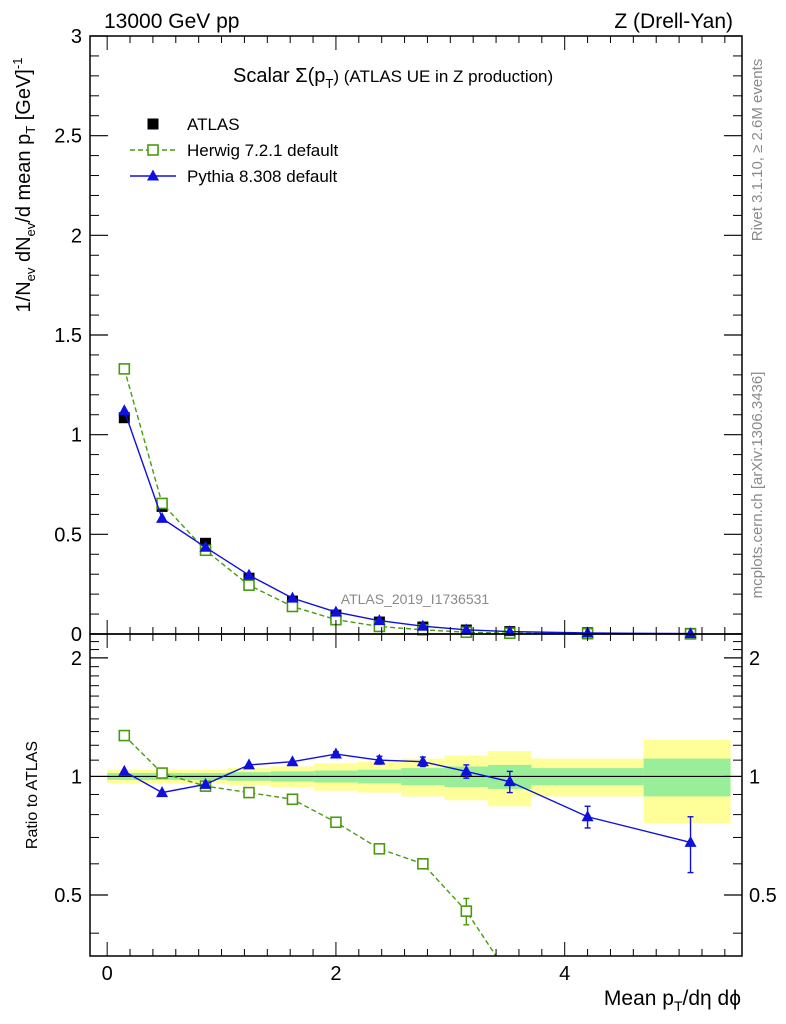  What do you see at coordinates (76, 635) in the screenshot?
I see `y-tick-label: 0` at bounding box center [76, 635].